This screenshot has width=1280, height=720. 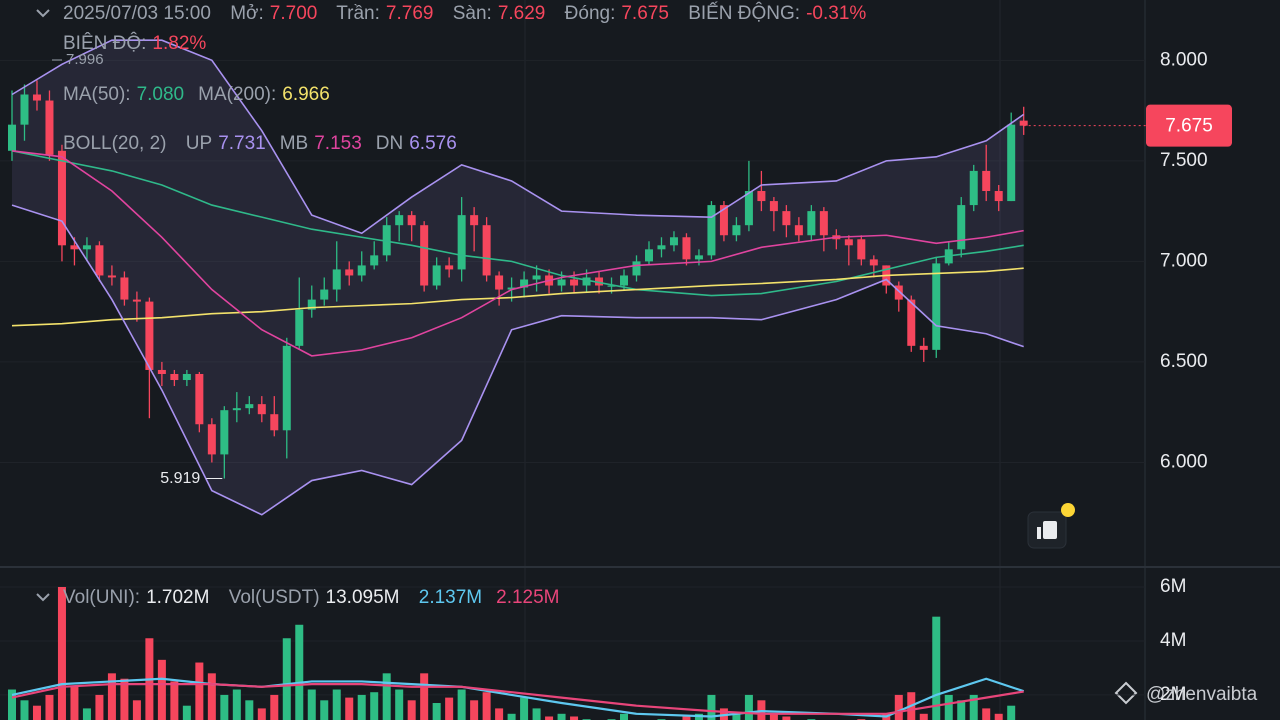 I want to click on y-tick-label: 6M, so click(x=1173, y=586).